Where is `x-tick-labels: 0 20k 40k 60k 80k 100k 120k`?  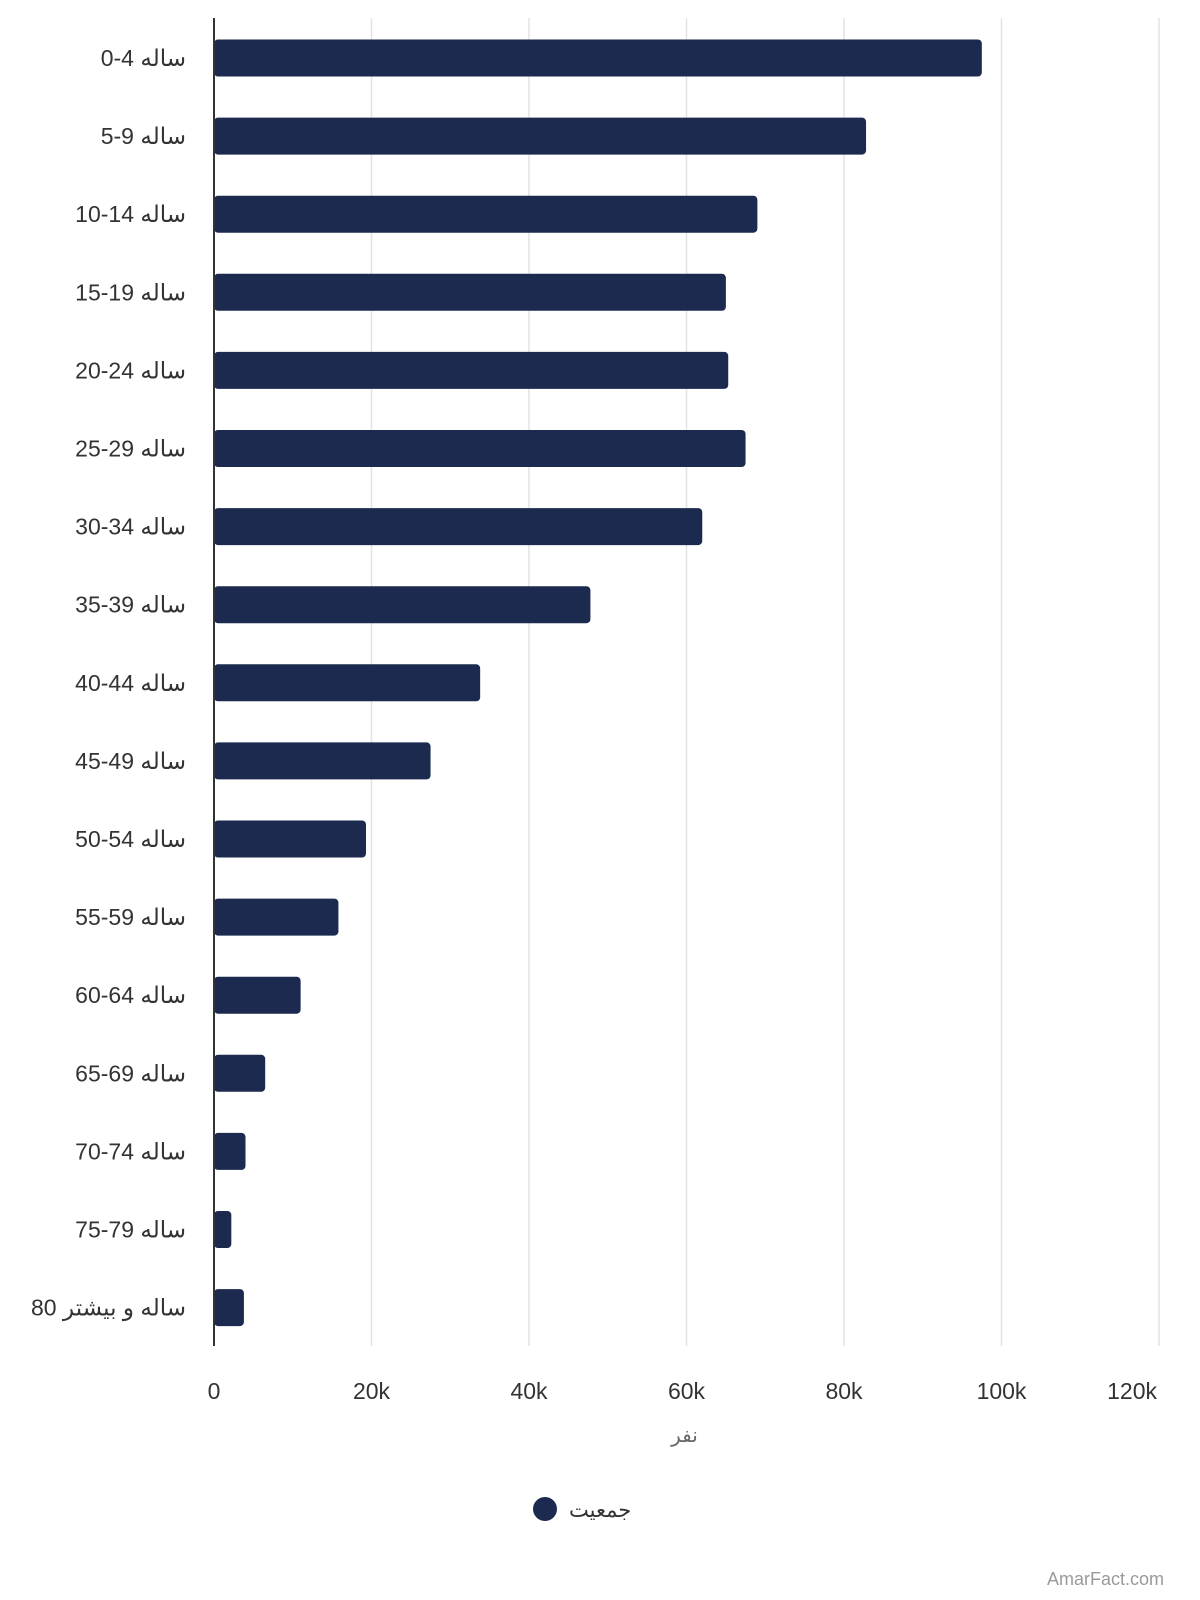
x-tick-labels: 0 20k 40k 60k 80k 100k 120k is located at coordinates (683, 1391).